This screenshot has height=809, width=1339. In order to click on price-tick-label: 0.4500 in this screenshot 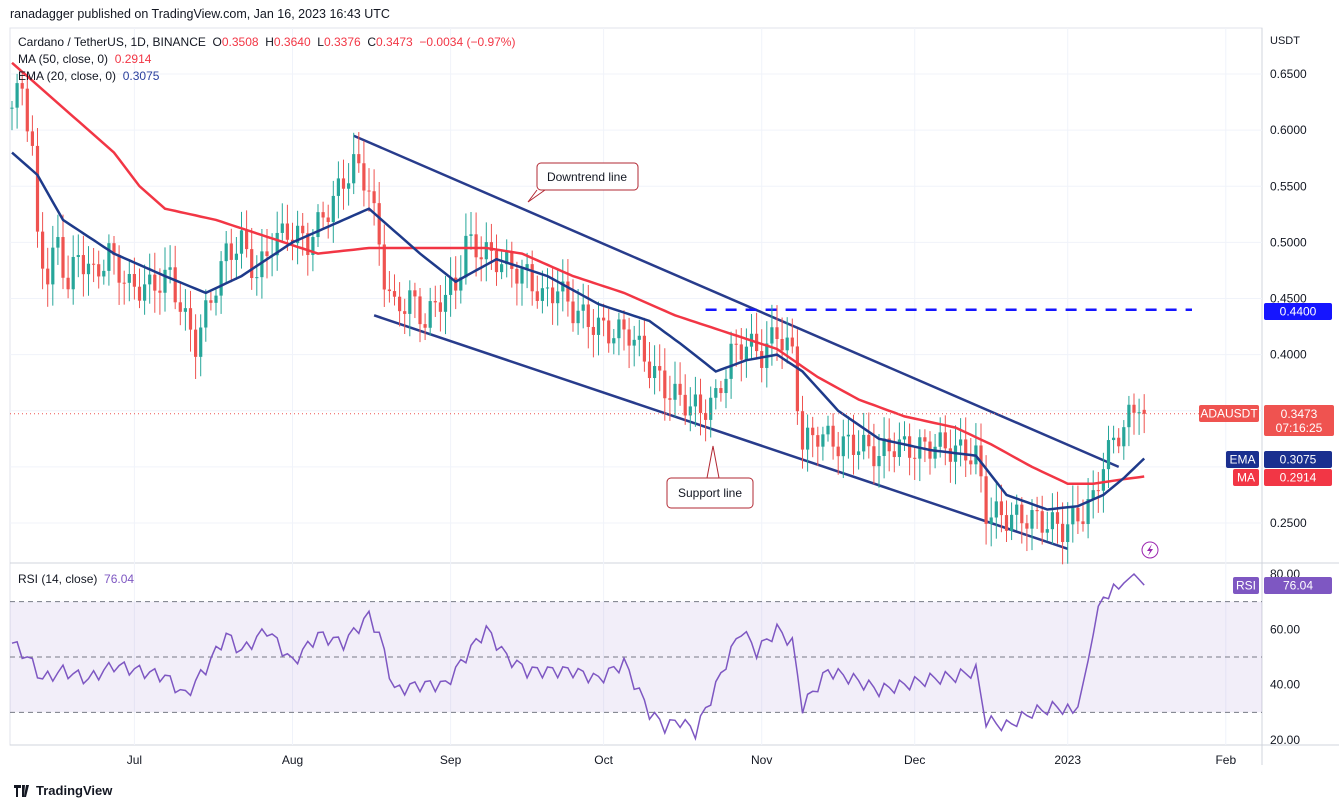, I will do `click(1288, 299)`.